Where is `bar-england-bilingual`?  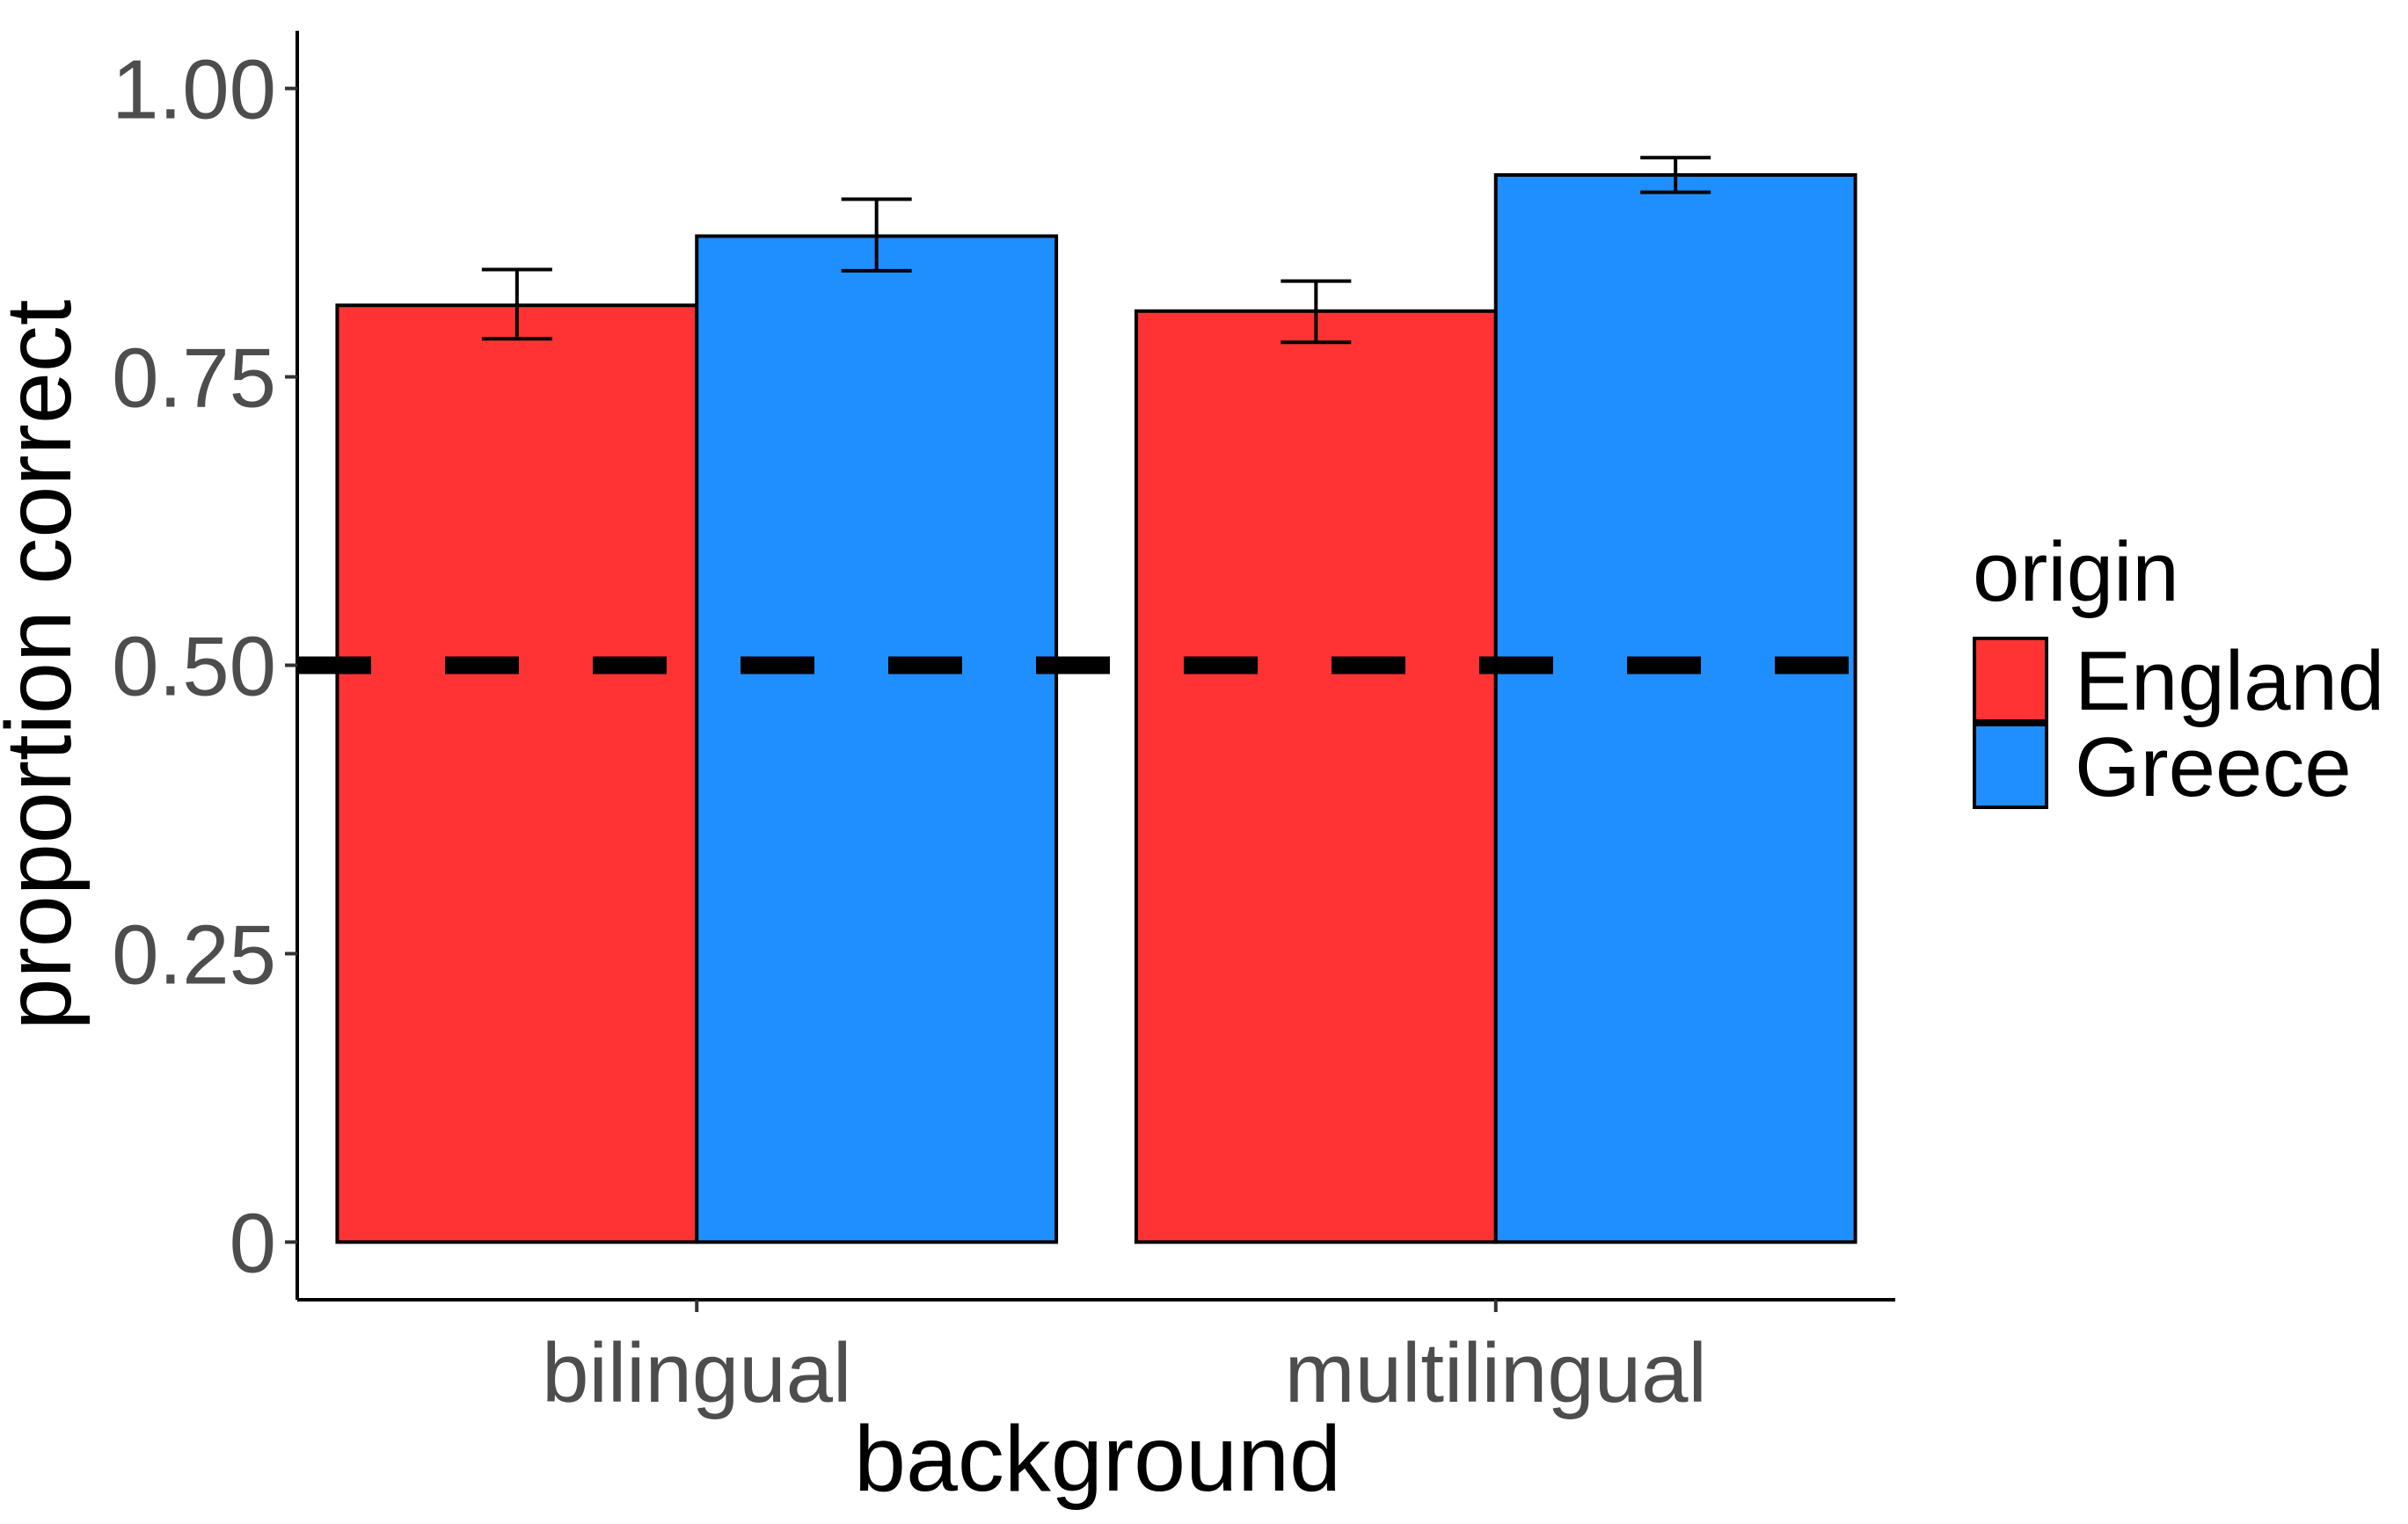 bar-england-bilingual is located at coordinates (517, 773).